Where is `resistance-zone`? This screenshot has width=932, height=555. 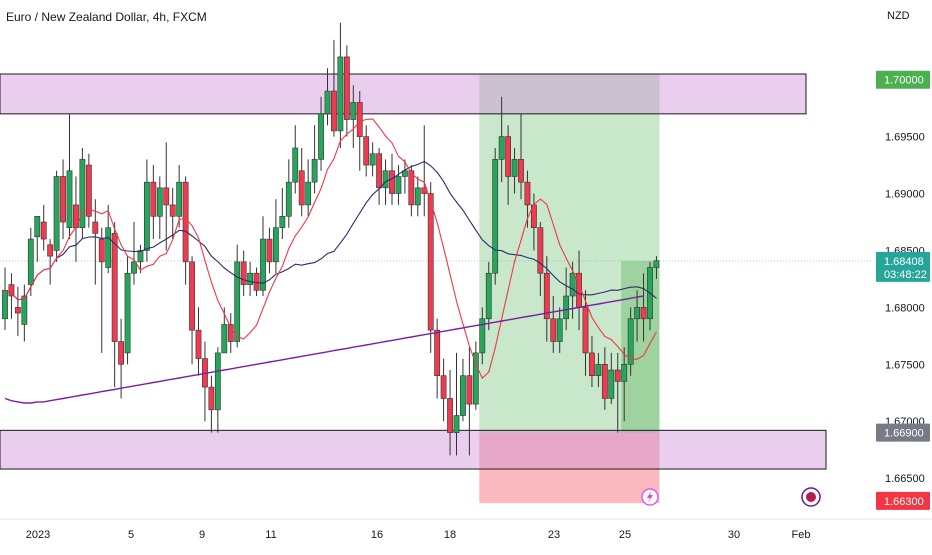 resistance-zone is located at coordinates (403, 94).